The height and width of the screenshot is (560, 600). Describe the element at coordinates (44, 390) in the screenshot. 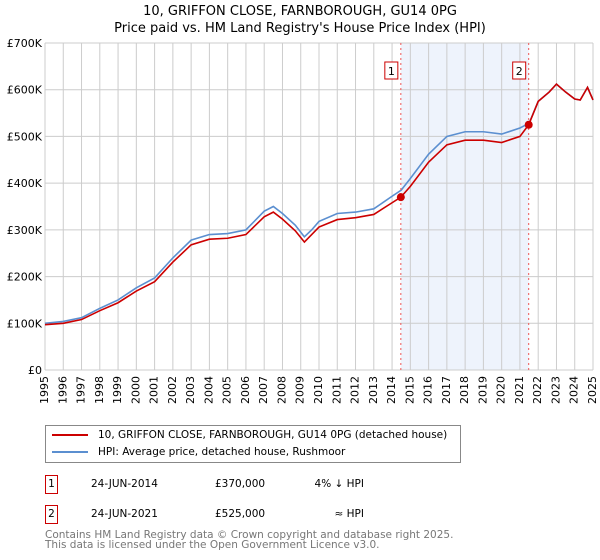

I see `x-tick-label: 1995` at that location.